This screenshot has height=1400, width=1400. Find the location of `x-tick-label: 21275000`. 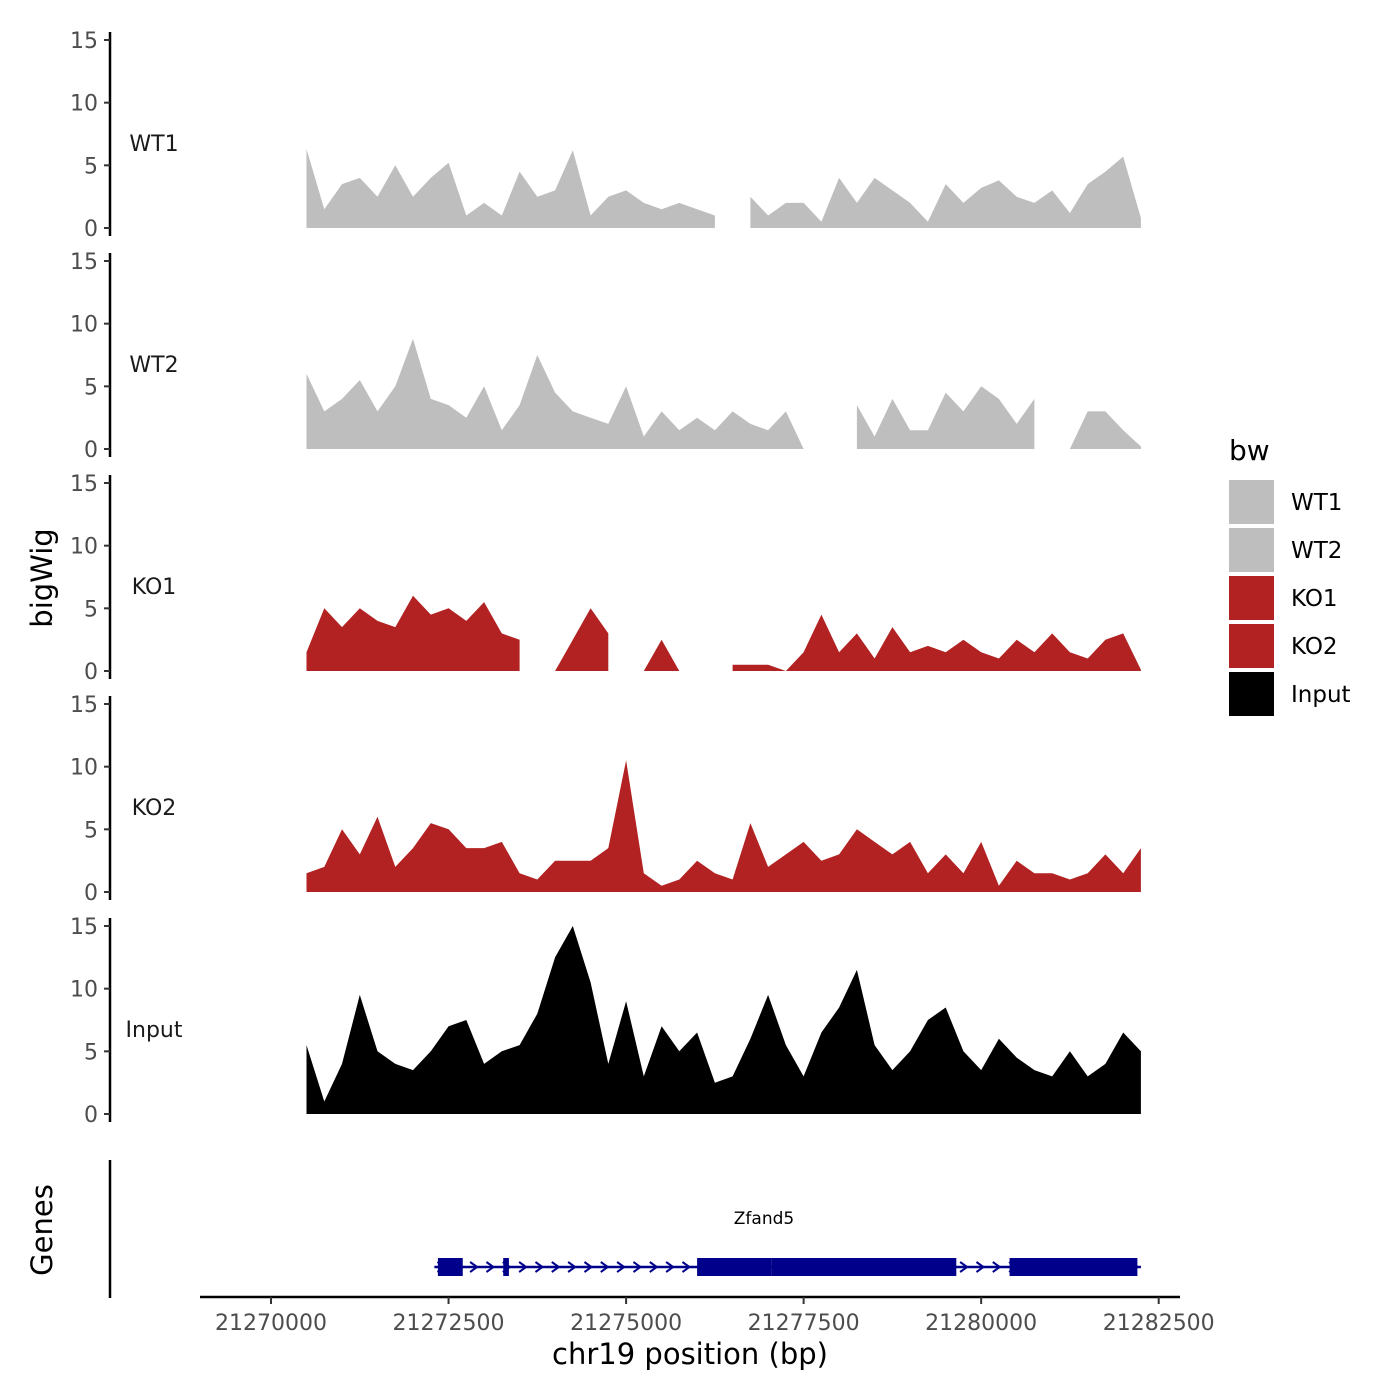

x-tick-label: 21275000 is located at coordinates (626, 1323).